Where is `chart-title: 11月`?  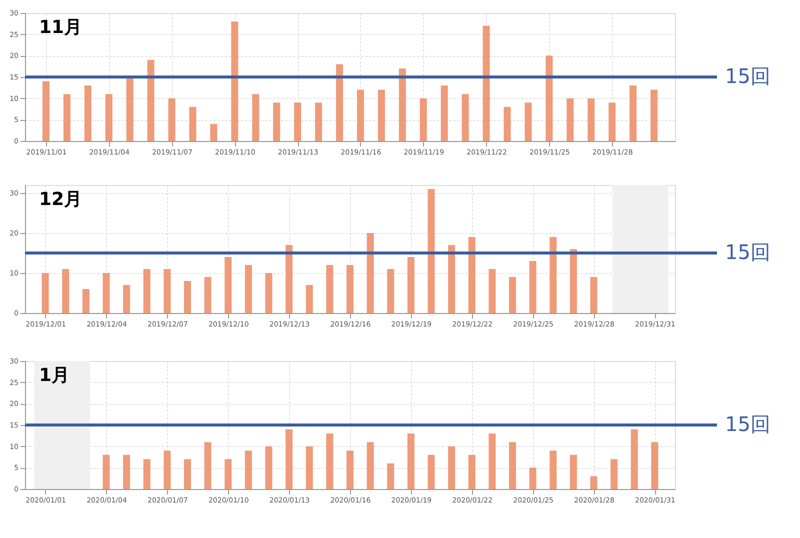 chart-title: 11月 is located at coordinates (60, 27).